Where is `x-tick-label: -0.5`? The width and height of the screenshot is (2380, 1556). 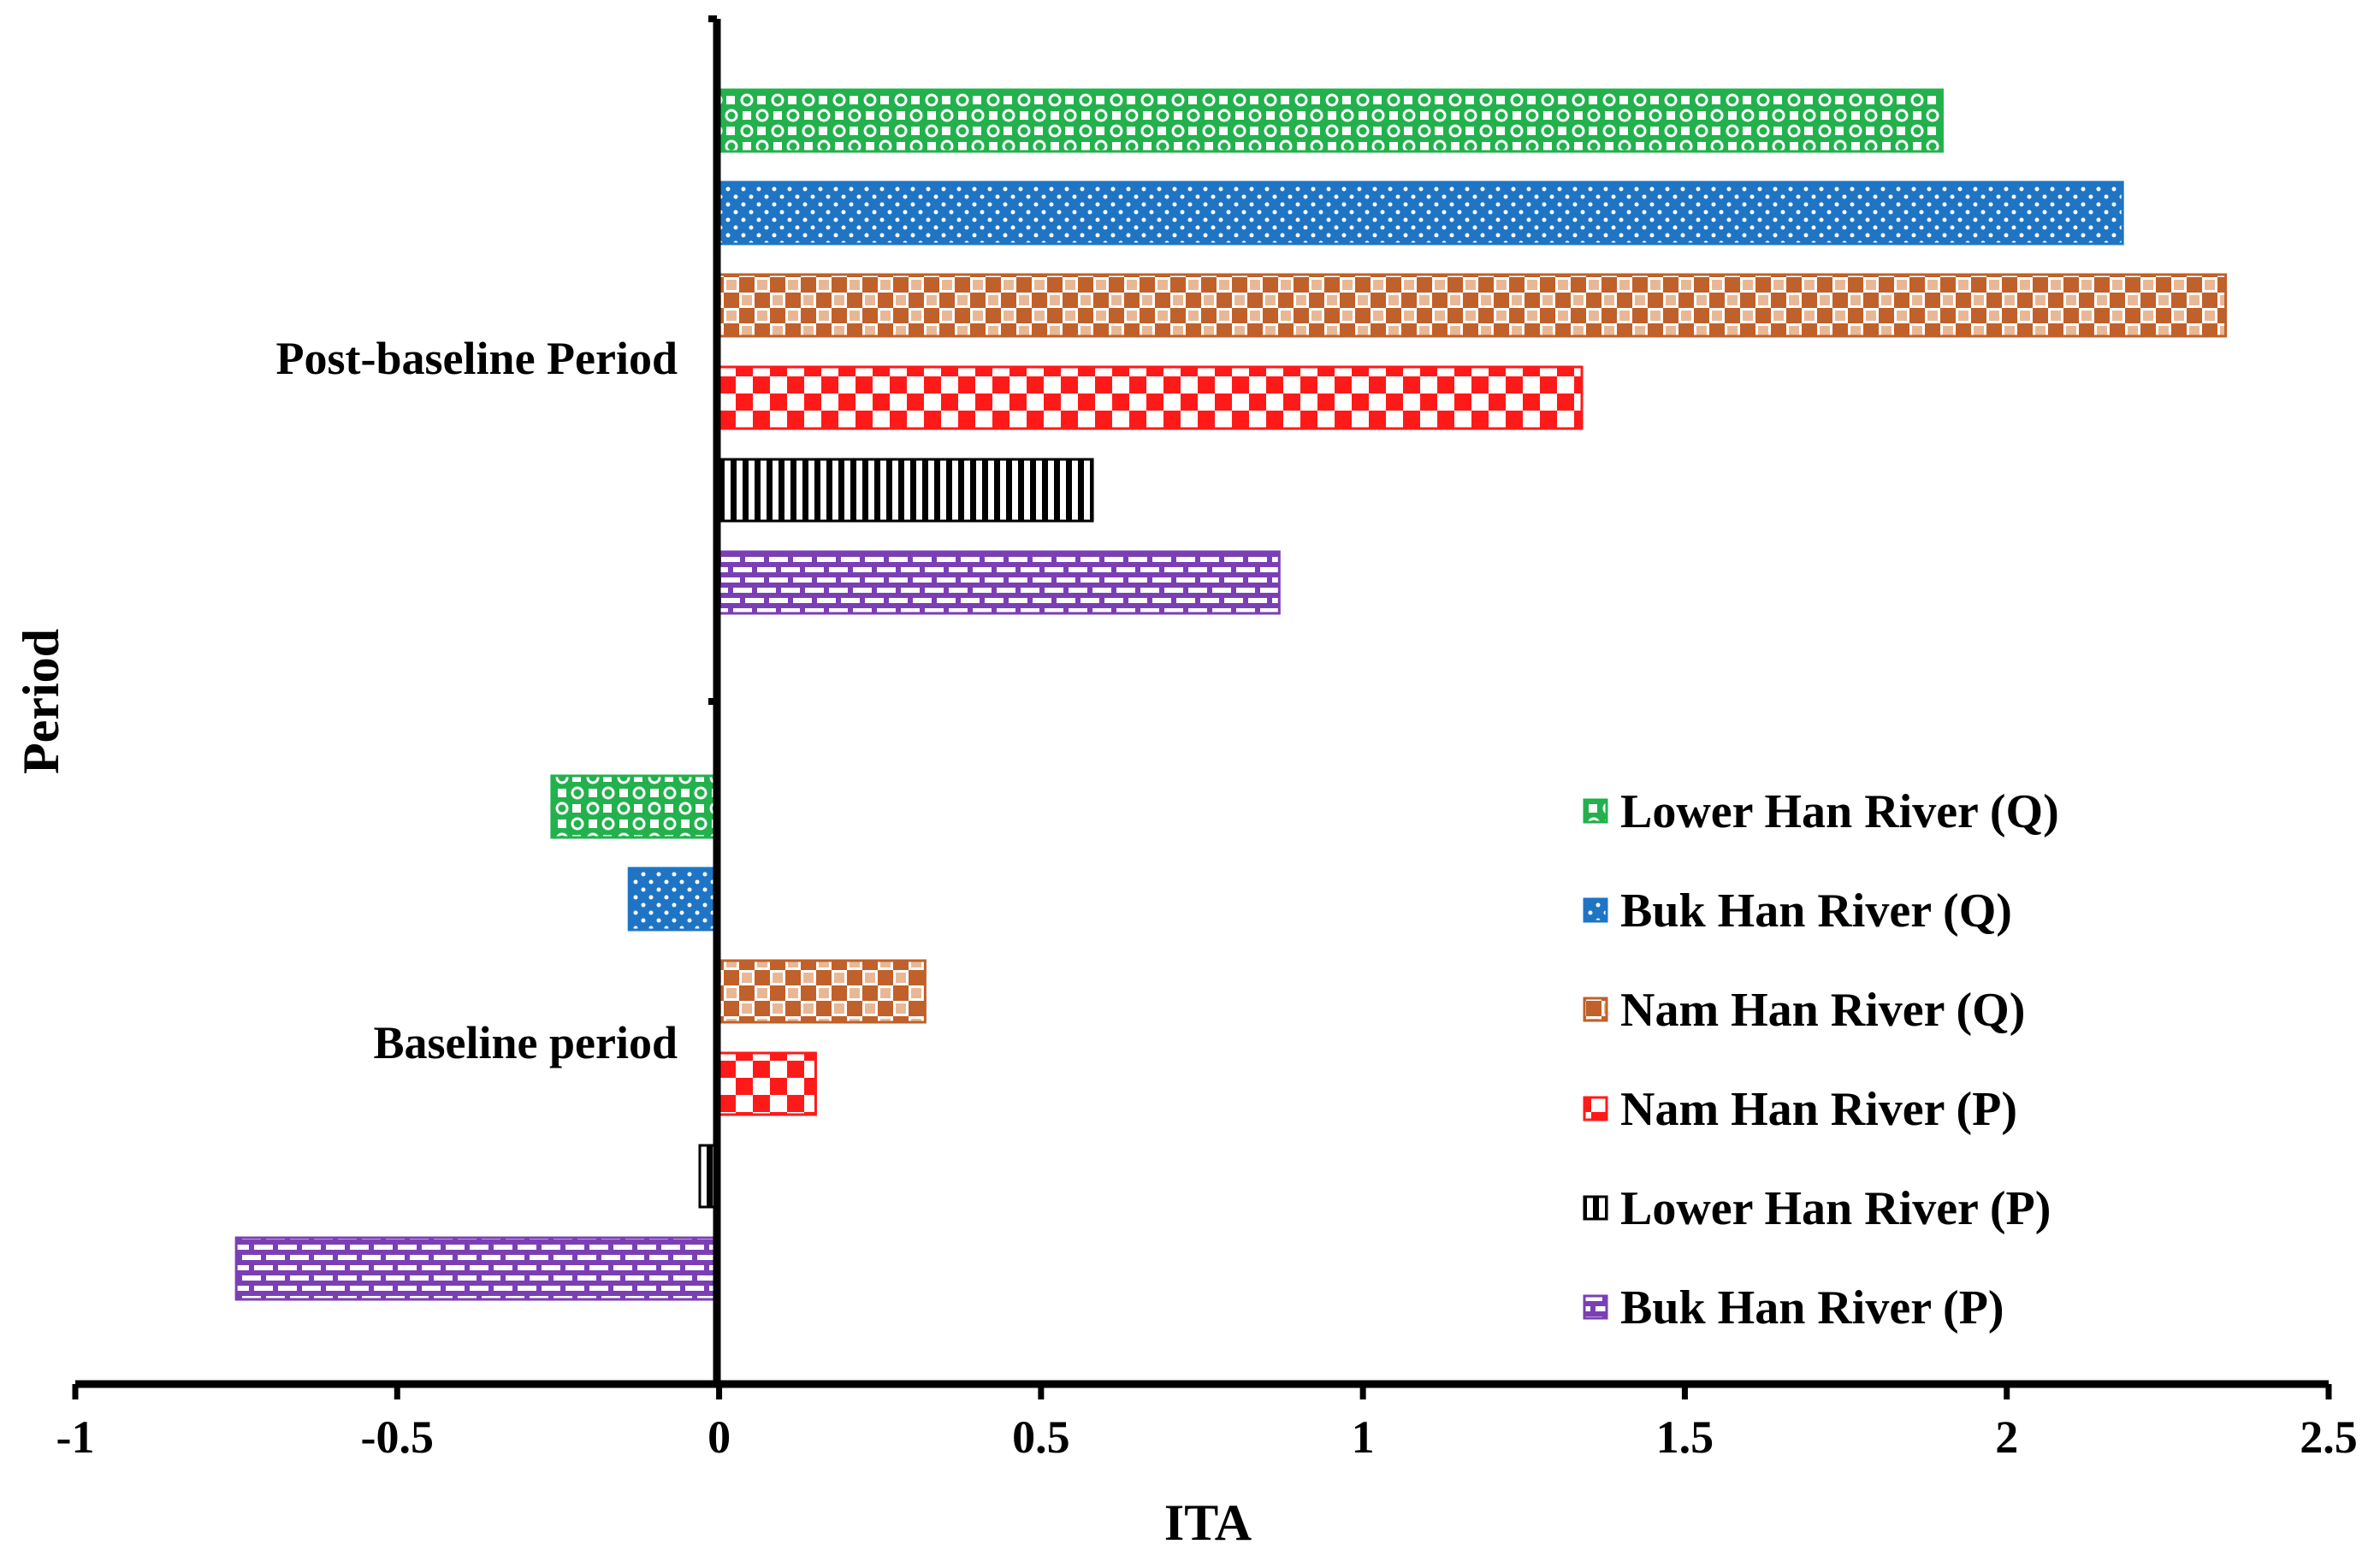
x-tick-label: -0.5 is located at coordinates (397, 1437).